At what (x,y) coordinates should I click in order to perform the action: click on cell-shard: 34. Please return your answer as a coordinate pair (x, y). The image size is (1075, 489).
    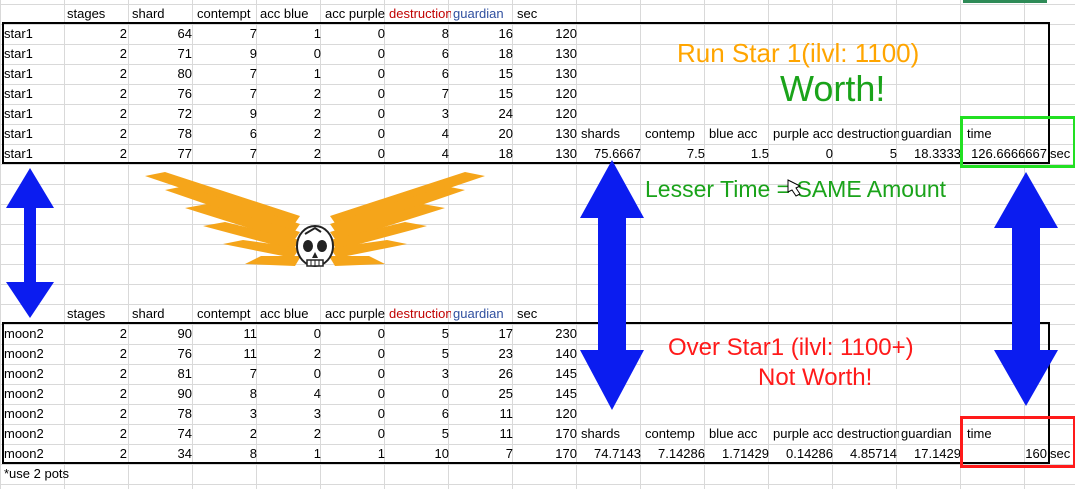
    Looking at the image, I should click on (184, 453).